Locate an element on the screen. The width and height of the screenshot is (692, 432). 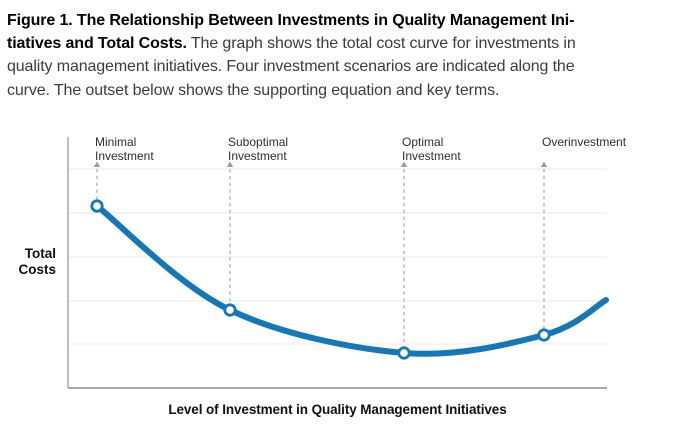
y-axis-label: Total Costs is located at coordinates (28, 262).